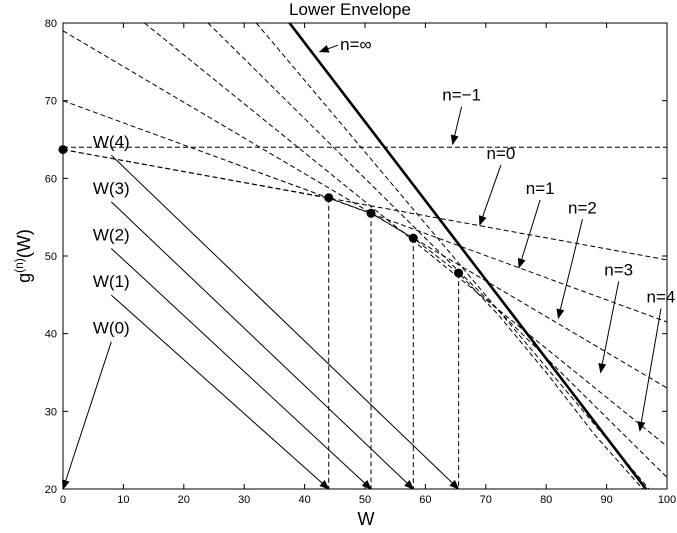  What do you see at coordinates (425, 500) in the screenshot?
I see `x-tick-label-60: 60` at bounding box center [425, 500].